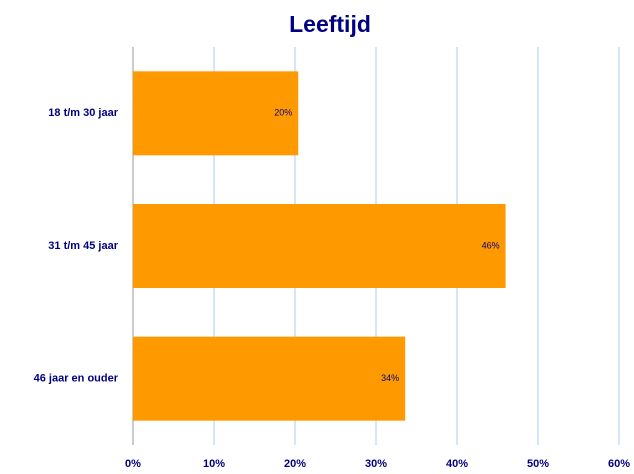 The height and width of the screenshot is (474, 634). I want to click on x-tick-label: 0%, so click(133, 464).